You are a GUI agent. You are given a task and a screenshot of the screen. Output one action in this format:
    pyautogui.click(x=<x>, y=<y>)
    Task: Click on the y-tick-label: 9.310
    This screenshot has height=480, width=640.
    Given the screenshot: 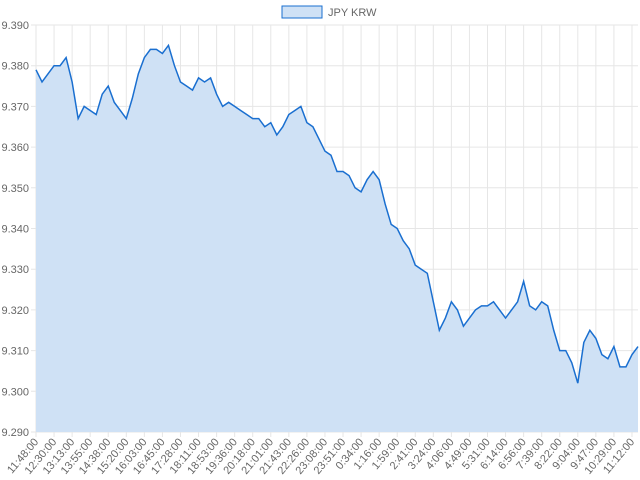 What is the action you would take?
    pyautogui.click(x=15, y=352)
    